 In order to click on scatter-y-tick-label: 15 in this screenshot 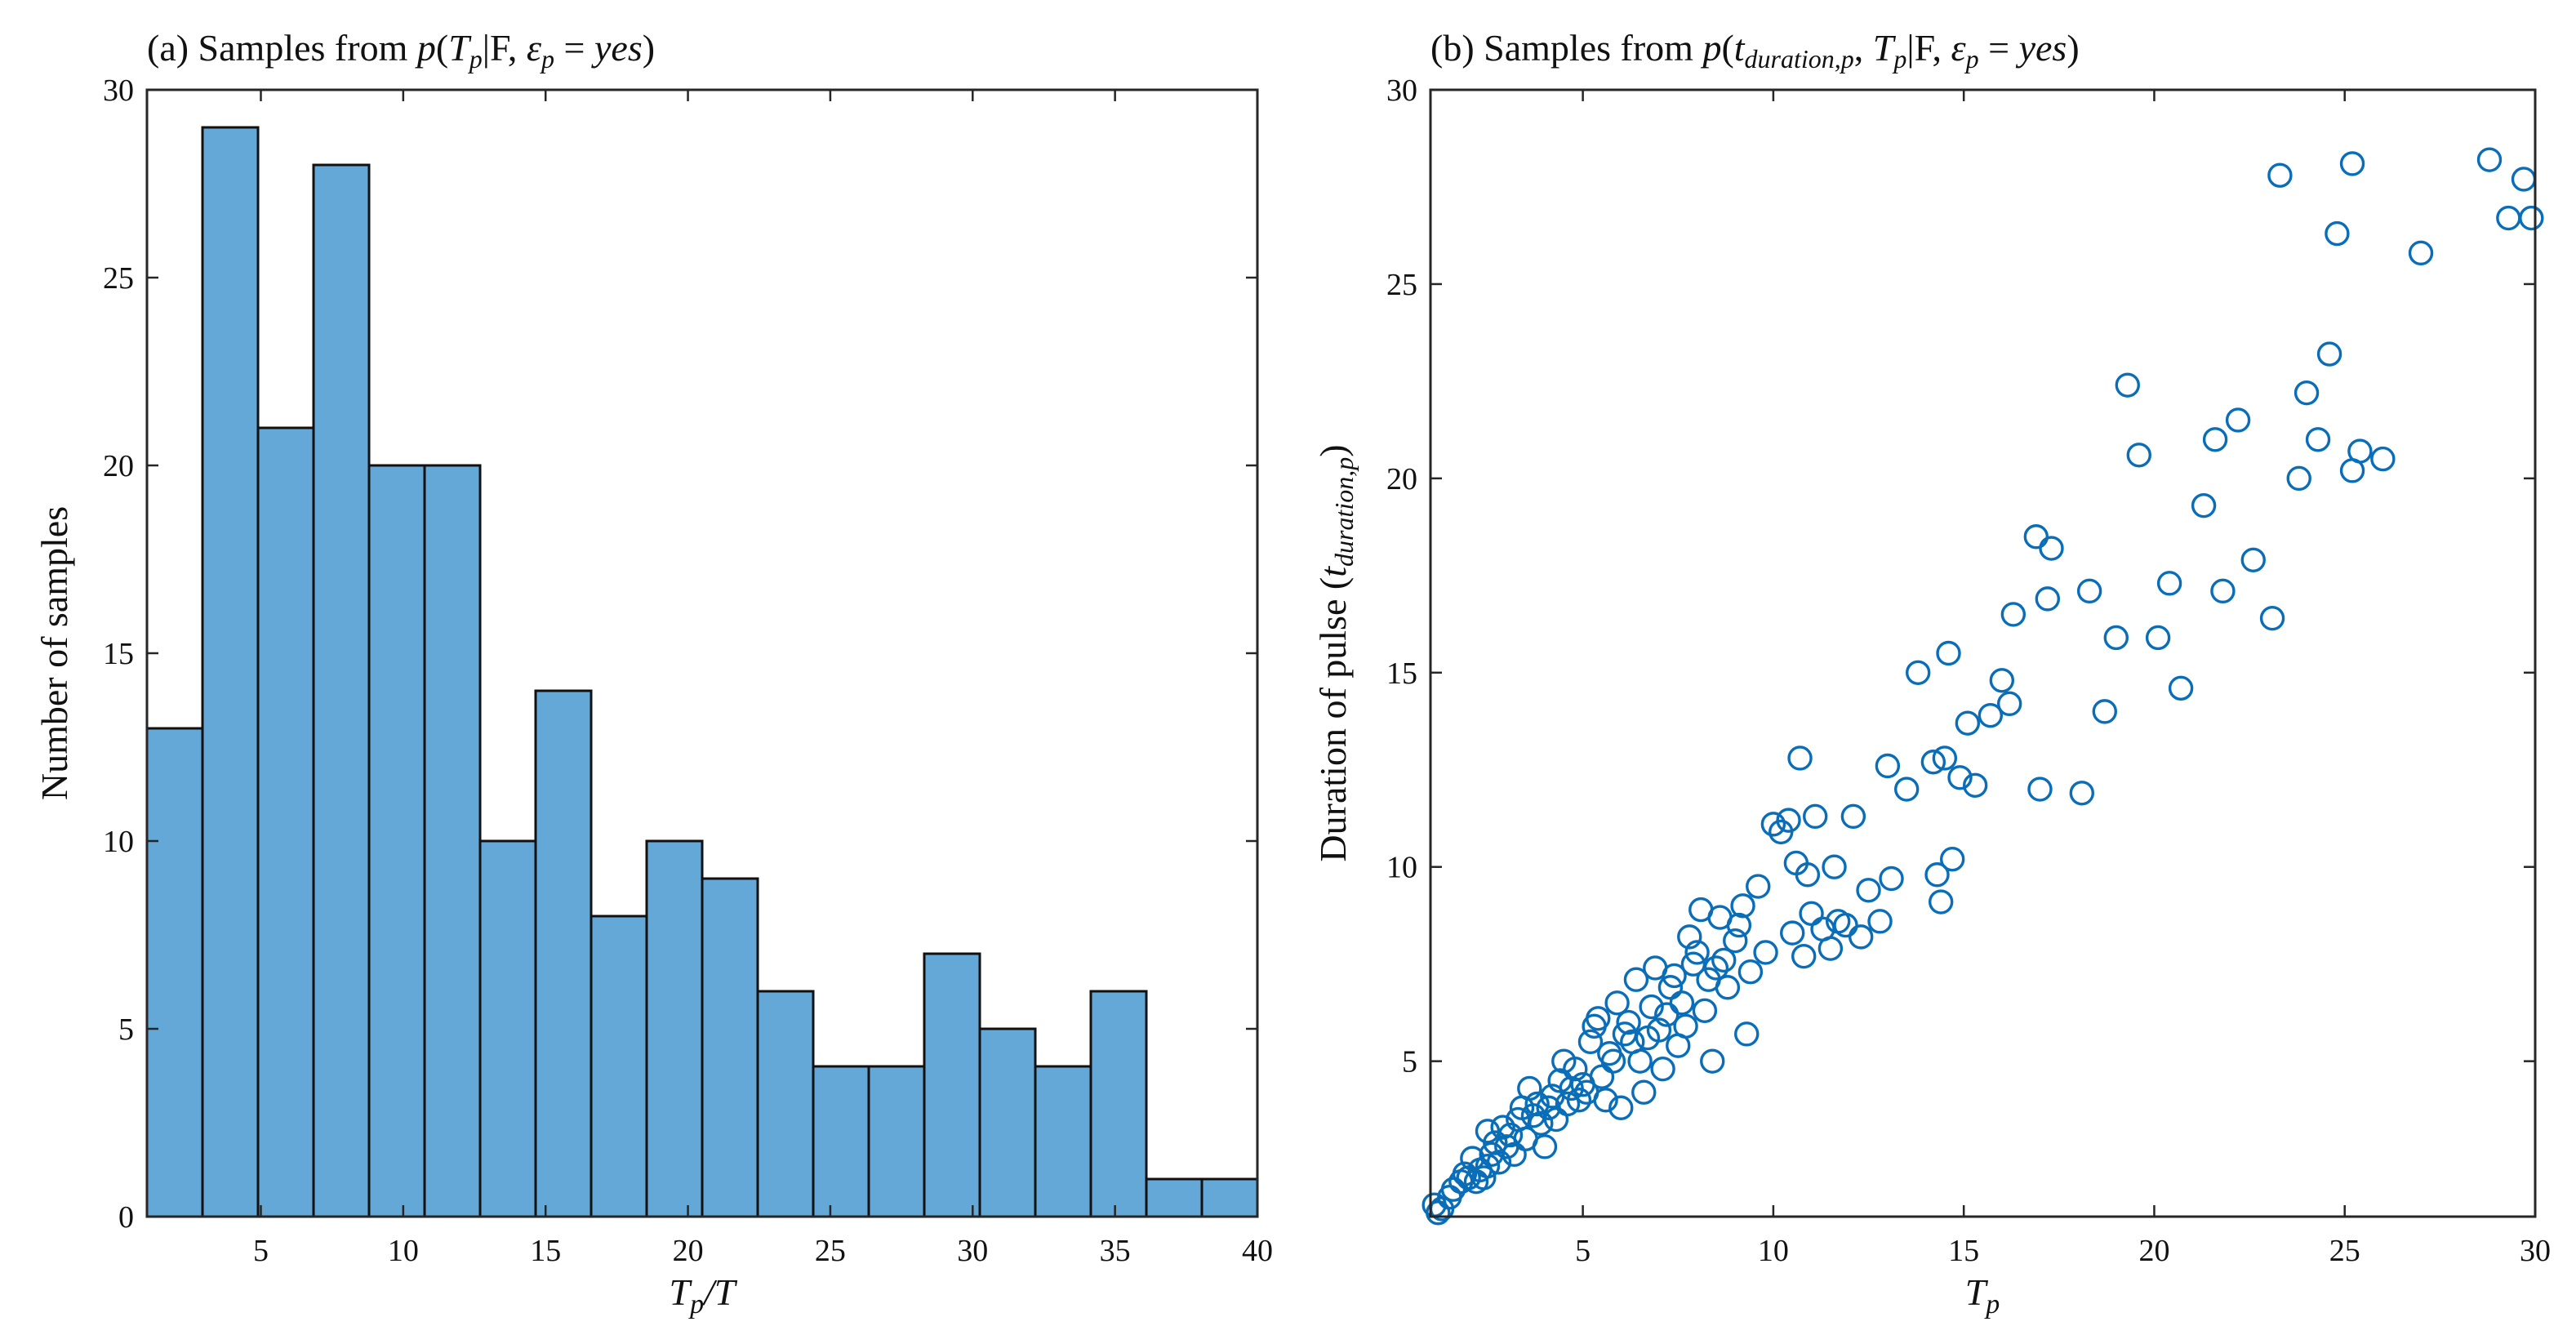, I will do `click(1401, 673)`.